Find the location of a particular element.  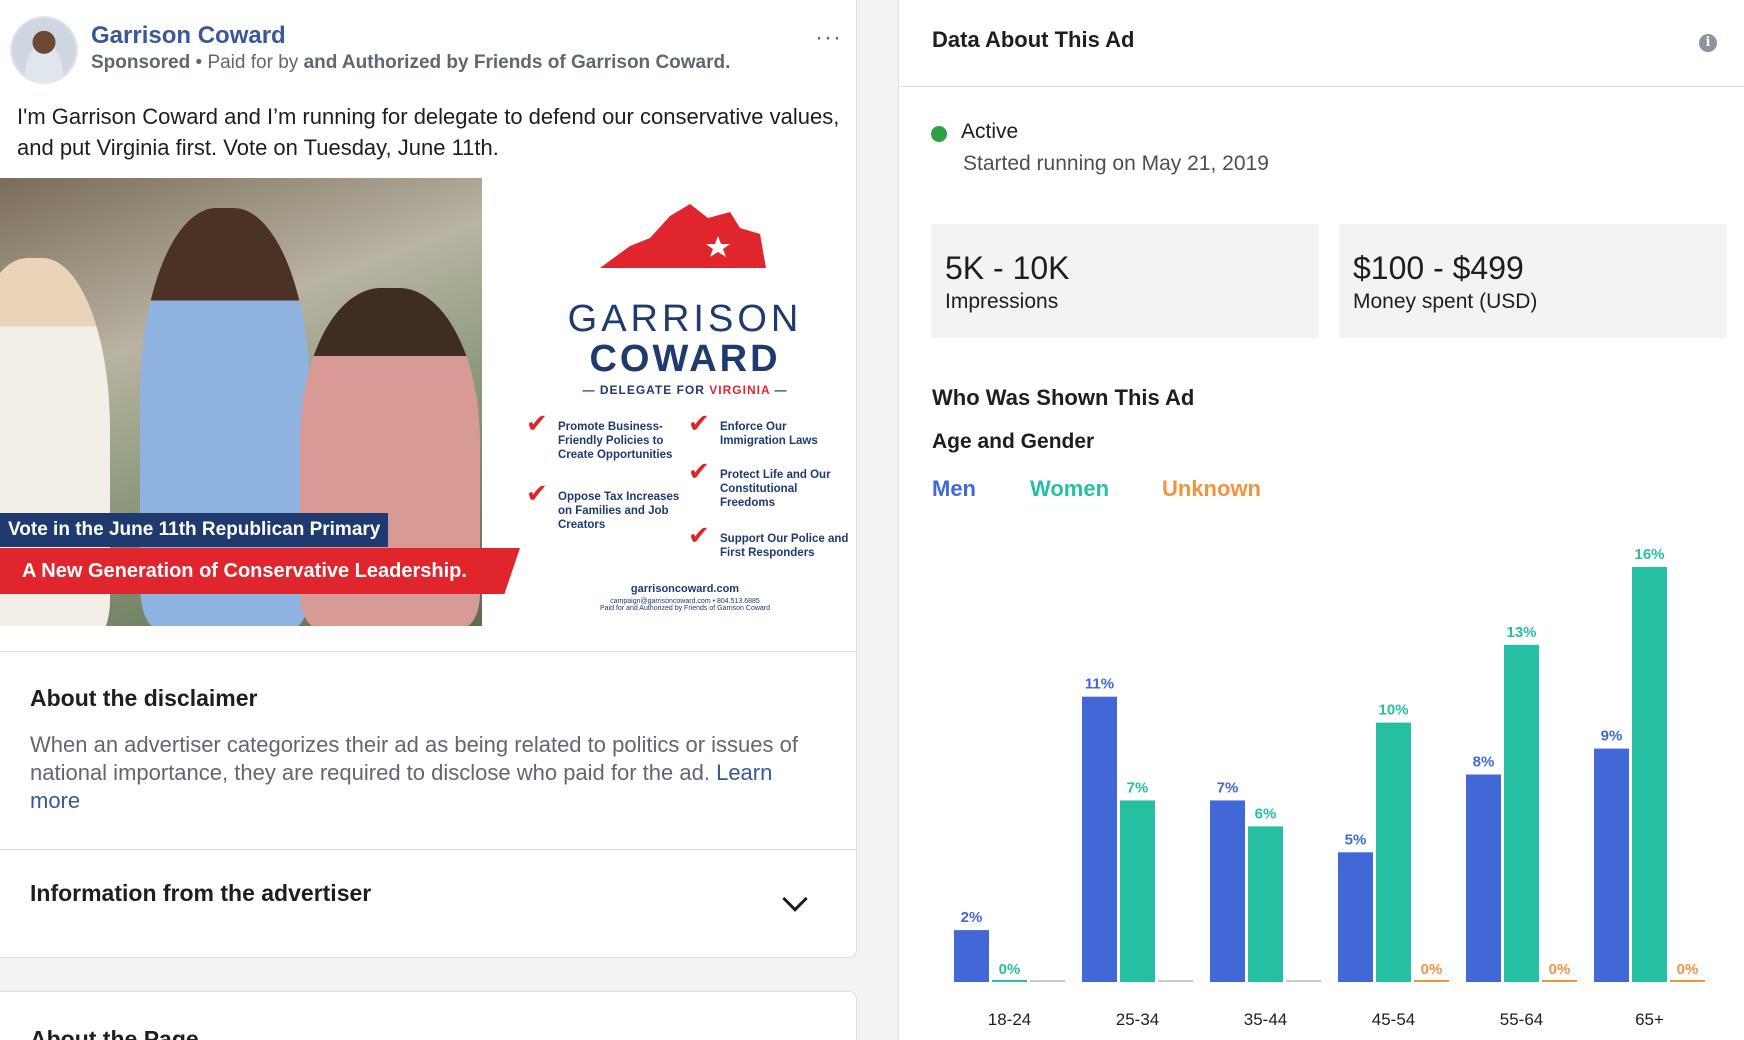

page-avatar is located at coordinates (44, 50).